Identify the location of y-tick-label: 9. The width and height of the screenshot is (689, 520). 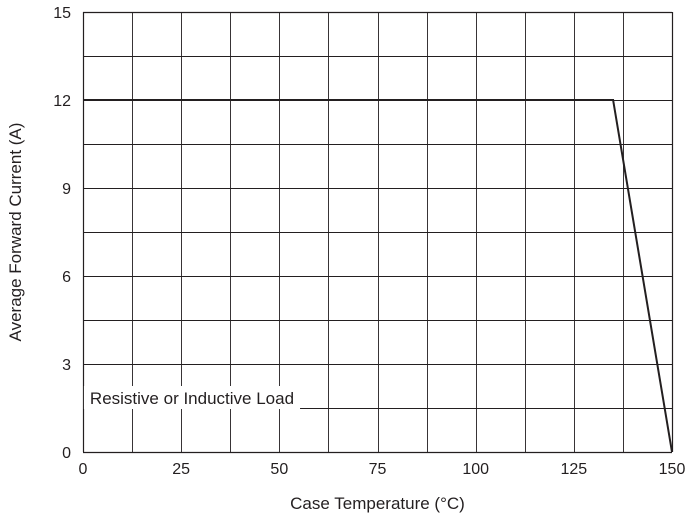
(66, 189).